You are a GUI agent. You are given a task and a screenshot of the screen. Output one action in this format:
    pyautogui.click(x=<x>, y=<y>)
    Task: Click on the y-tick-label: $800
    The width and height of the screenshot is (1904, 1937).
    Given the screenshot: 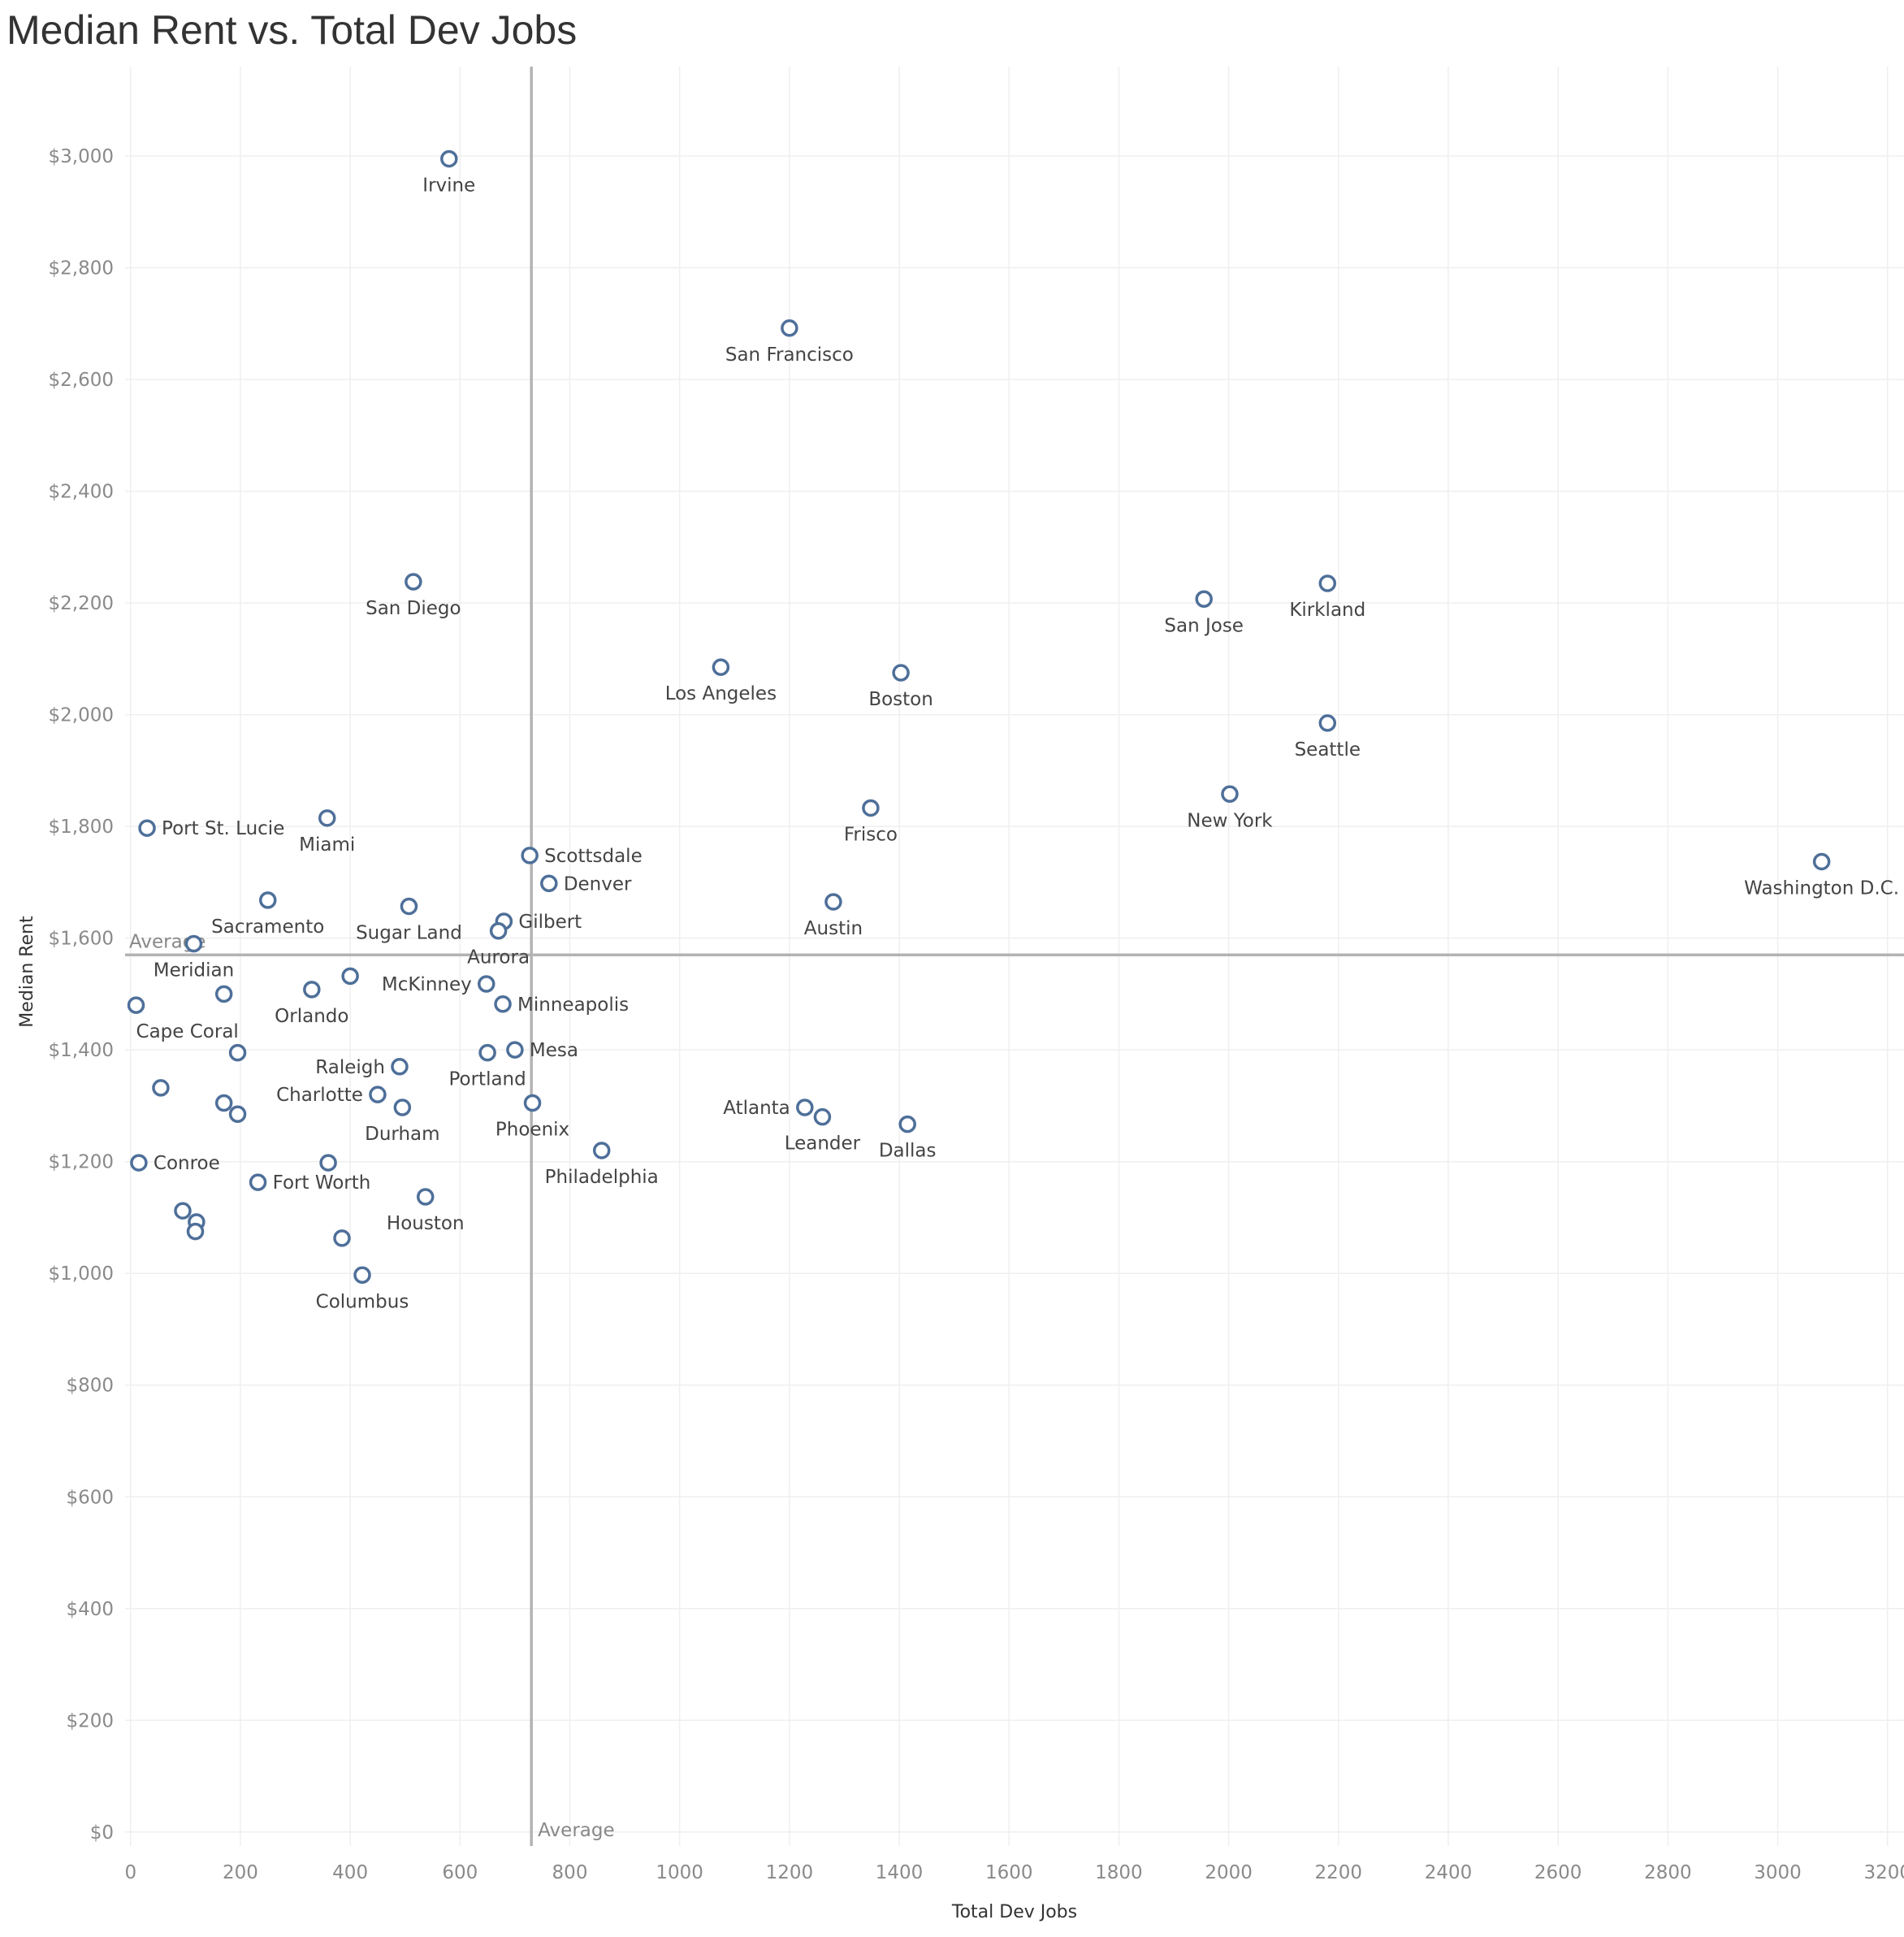 What is the action you would take?
    pyautogui.click(x=90, y=1386)
    